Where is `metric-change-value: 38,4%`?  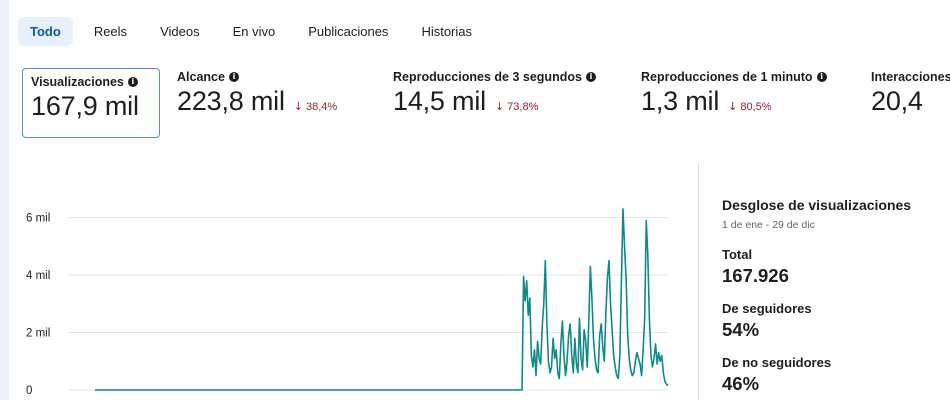
metric-change-value: 38,4% is located at coordinates (321, 106).